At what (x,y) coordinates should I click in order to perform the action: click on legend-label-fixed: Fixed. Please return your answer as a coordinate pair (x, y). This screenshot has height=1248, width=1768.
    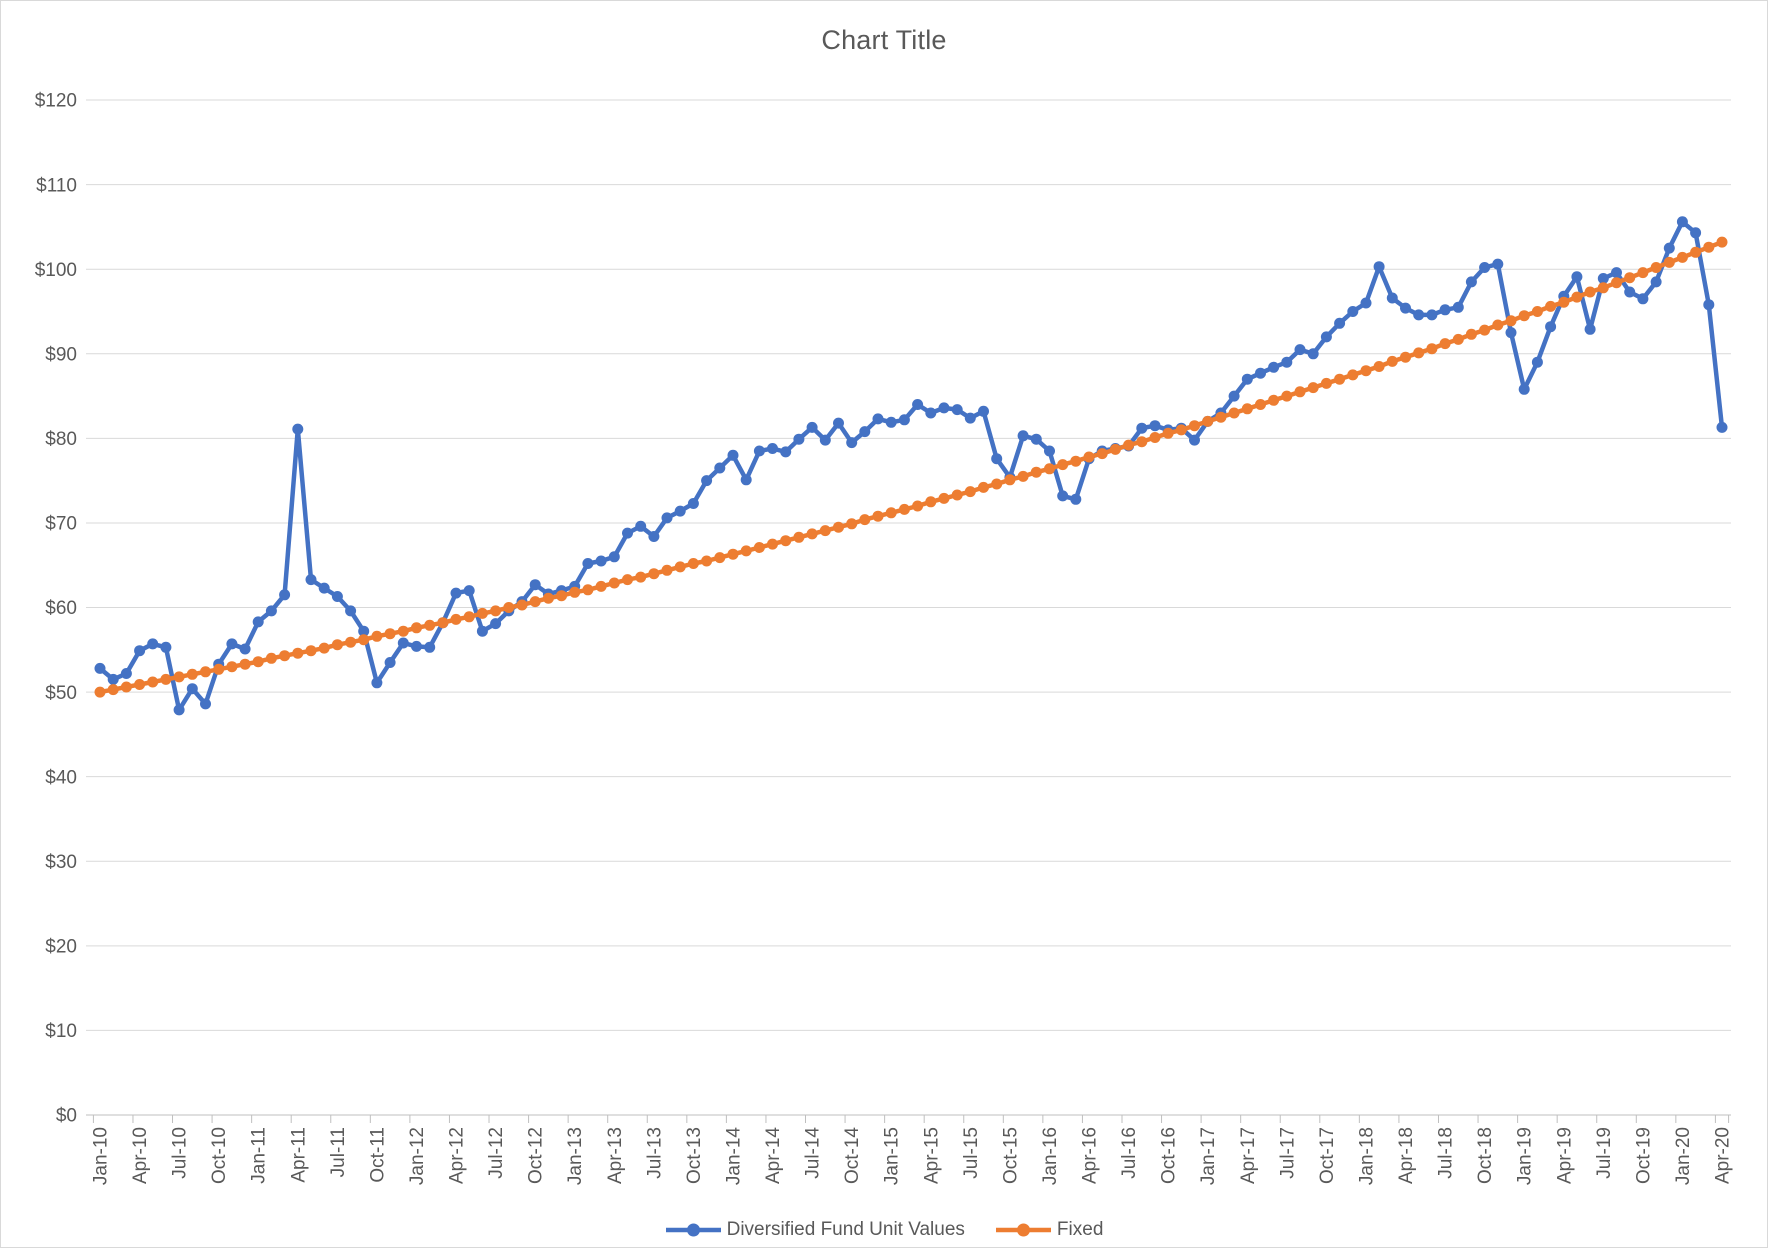
    Looking at the image, I should click on (1080, 1229).